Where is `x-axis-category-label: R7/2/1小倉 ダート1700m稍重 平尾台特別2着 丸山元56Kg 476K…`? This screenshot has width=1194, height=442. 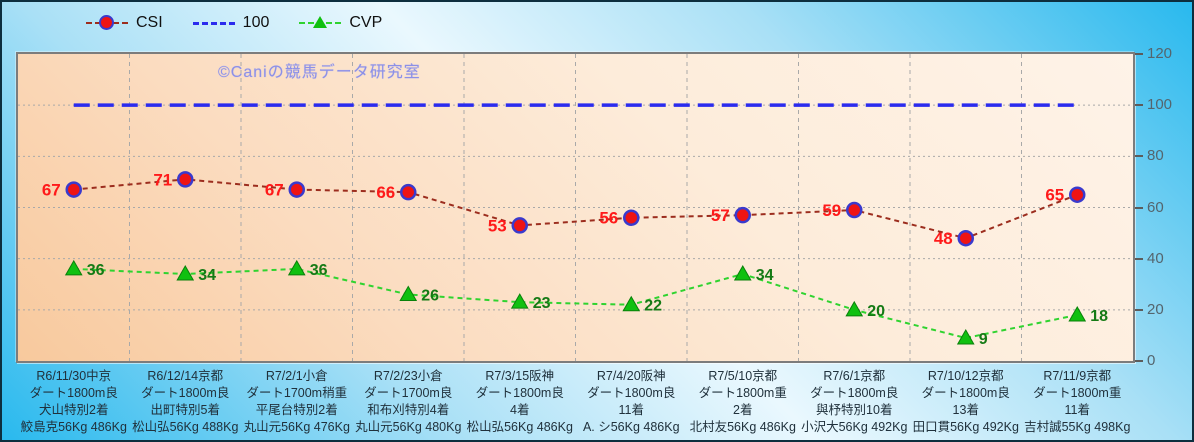 x-axis-category-label: R7/2/1小倉 ダート1700m稍重 平尾台特別2着 丸山元56Kg 476K… is located at coordinates (296, 401).